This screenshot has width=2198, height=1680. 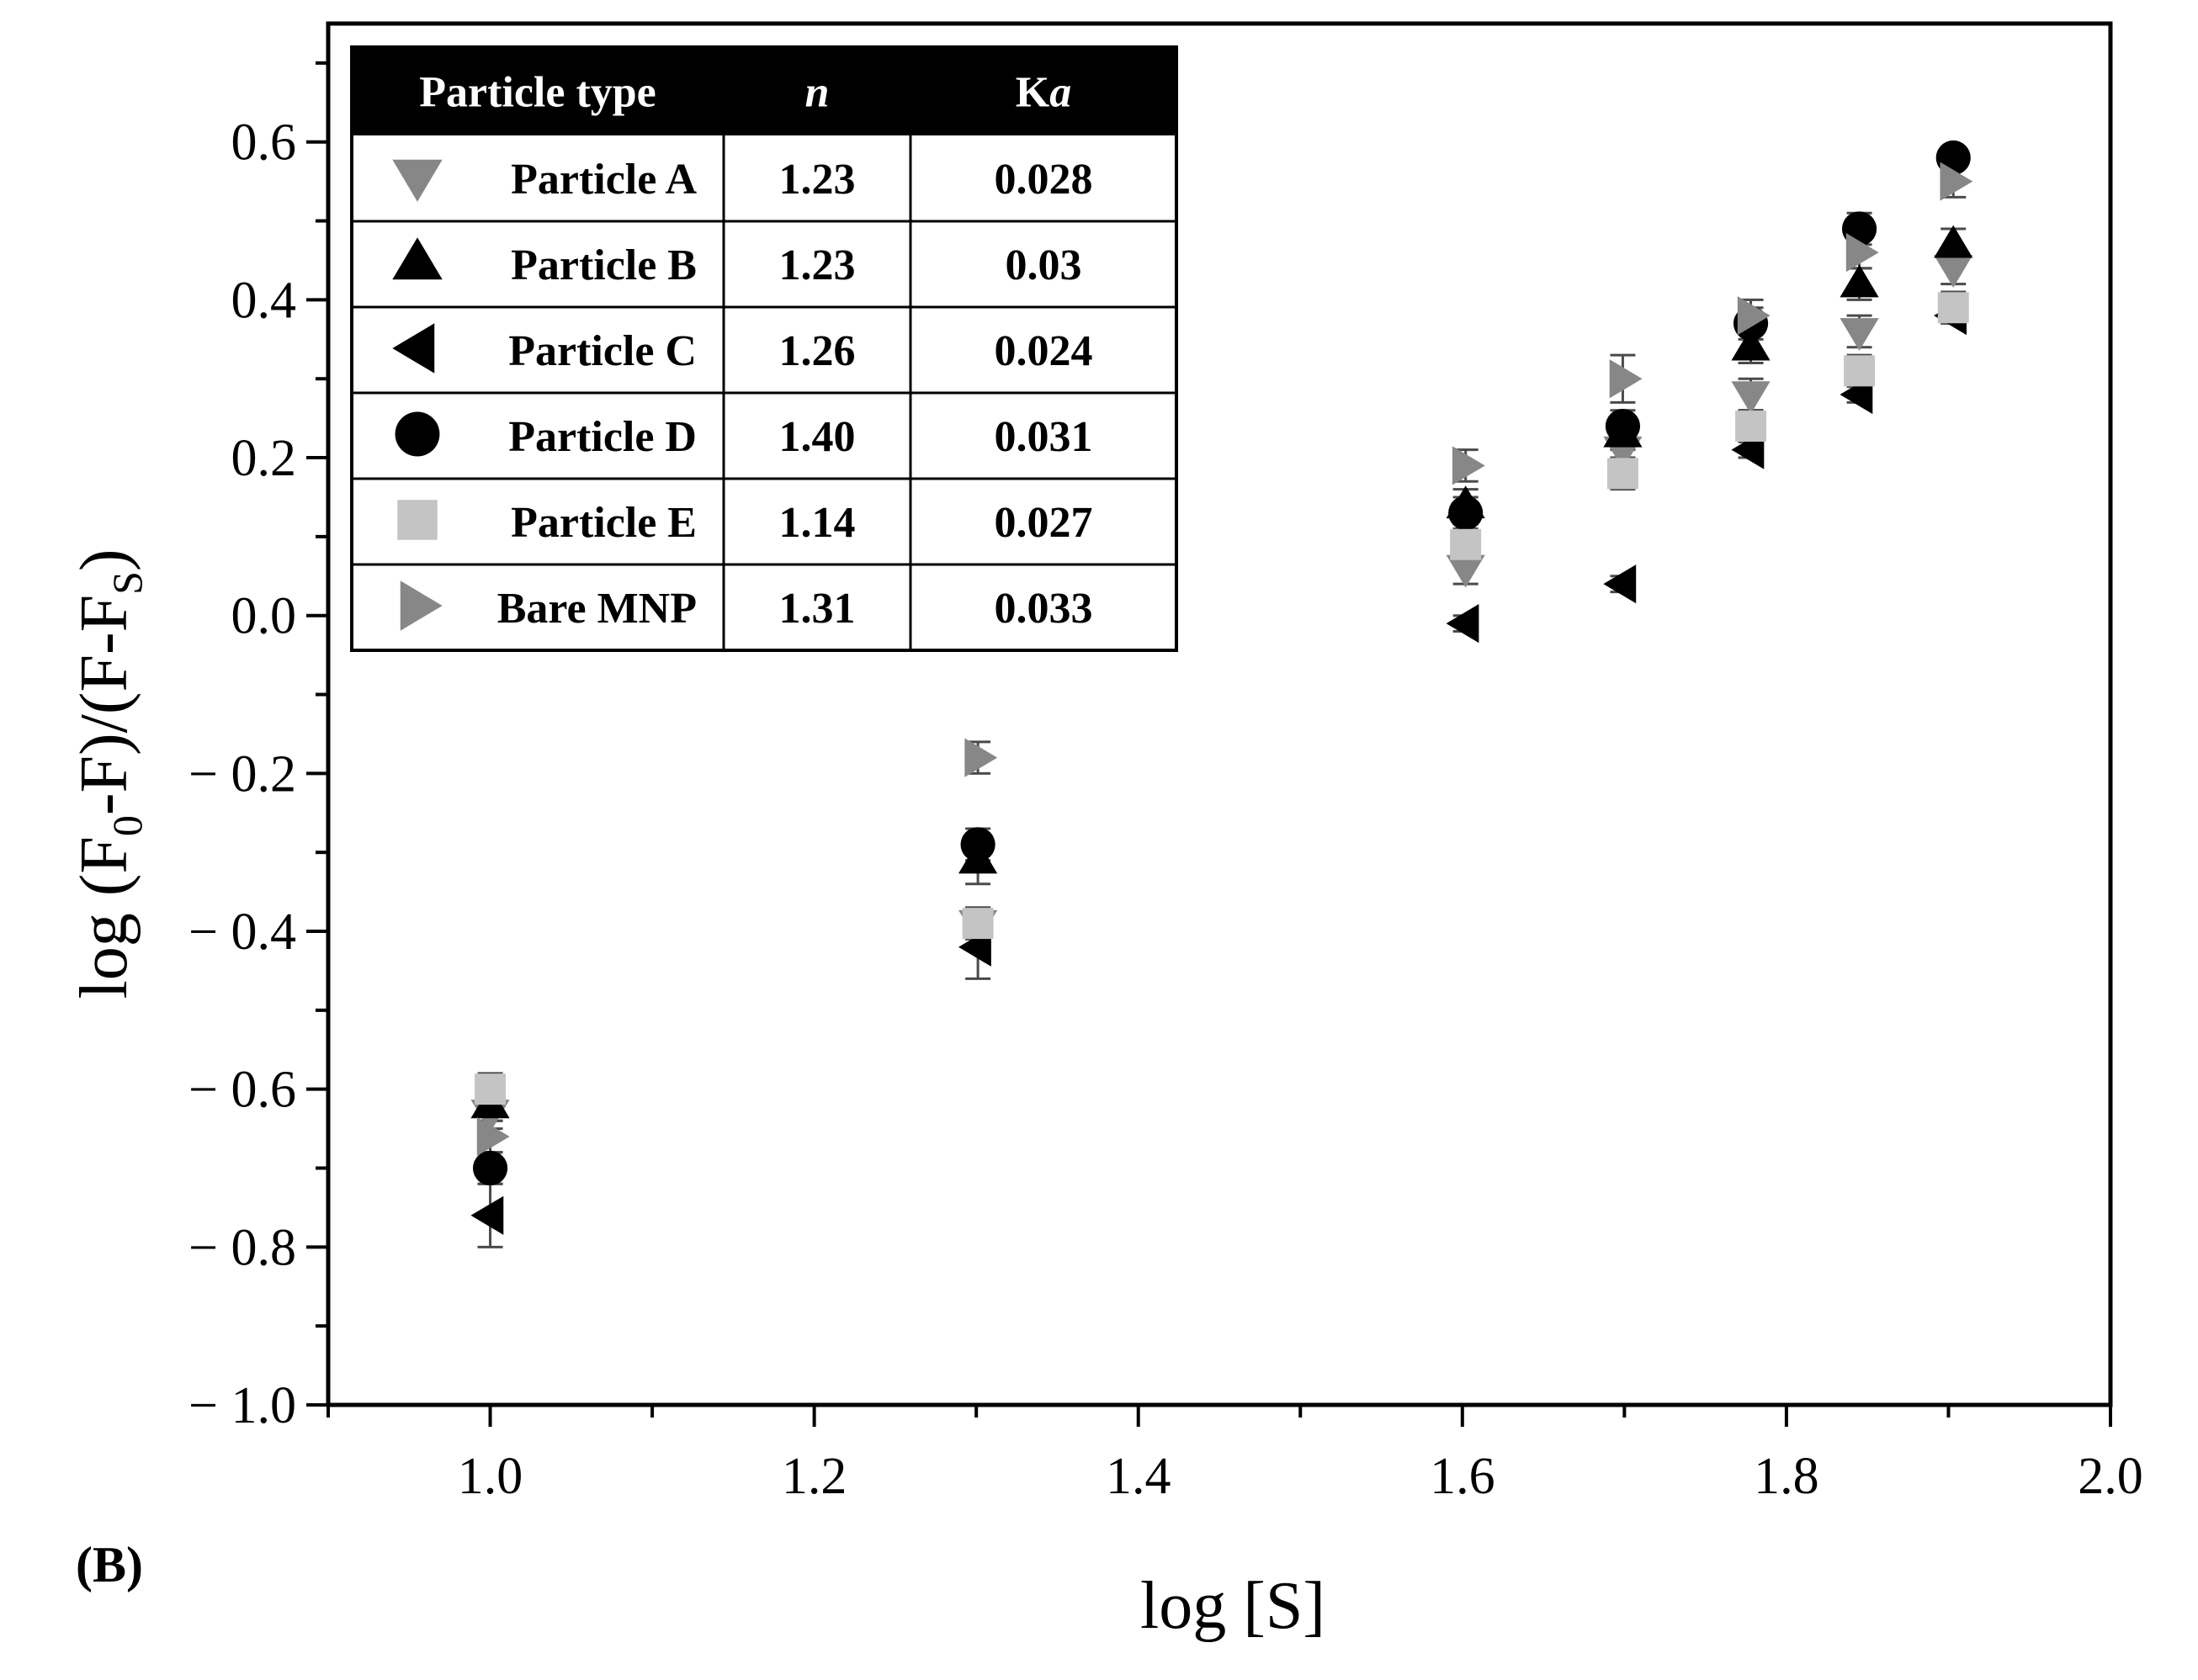 What do you see at coordinates (104, 560) in the screenshot?
I see `y-title-suffix: )` at bounding box center [104, 560].